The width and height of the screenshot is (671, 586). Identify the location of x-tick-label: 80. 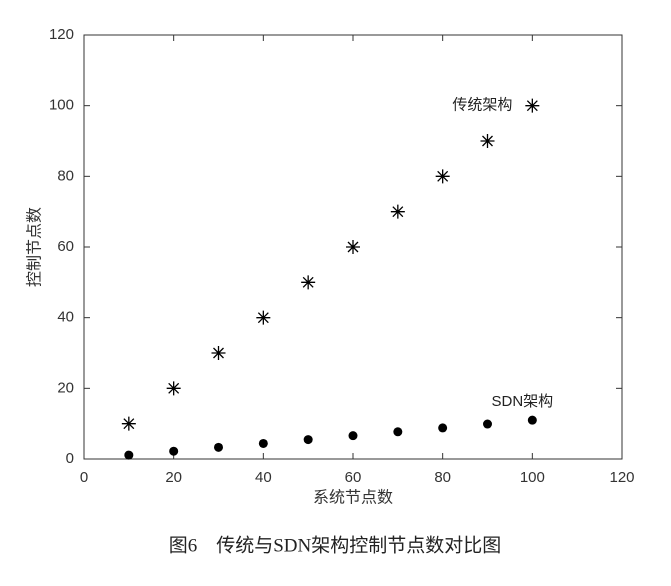
(442, 477).